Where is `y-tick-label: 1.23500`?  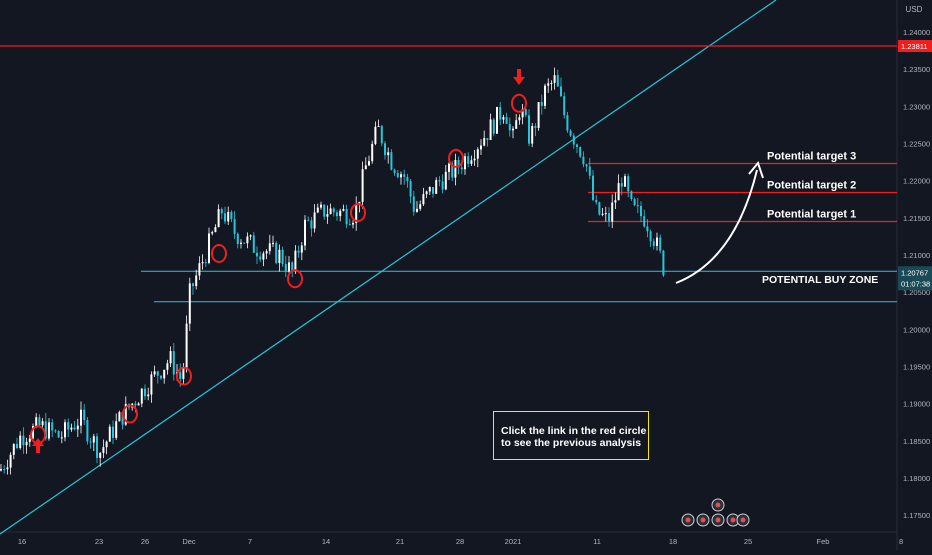 y-tick-label: 1.23500 is located at coordinates (916, 69).